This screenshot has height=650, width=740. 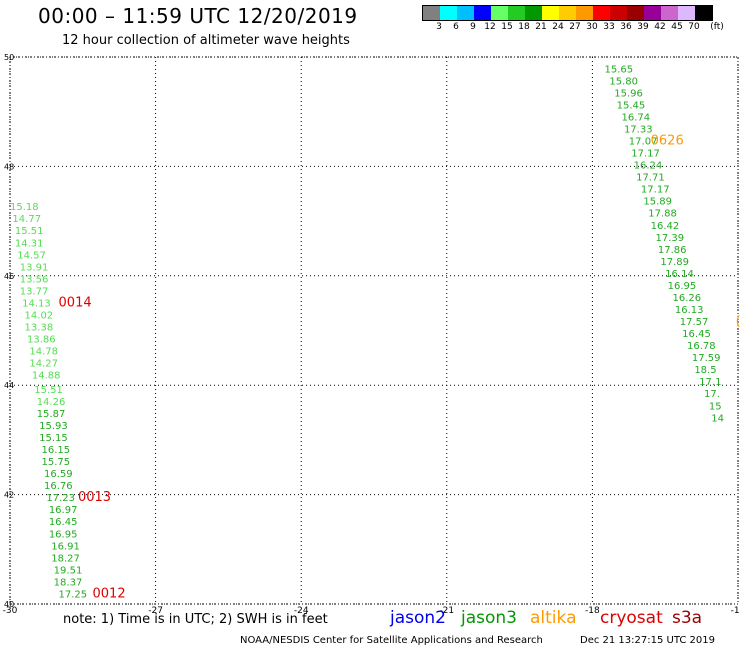 I want to click on wave-height-value: 15, so click(x=715, y=406).